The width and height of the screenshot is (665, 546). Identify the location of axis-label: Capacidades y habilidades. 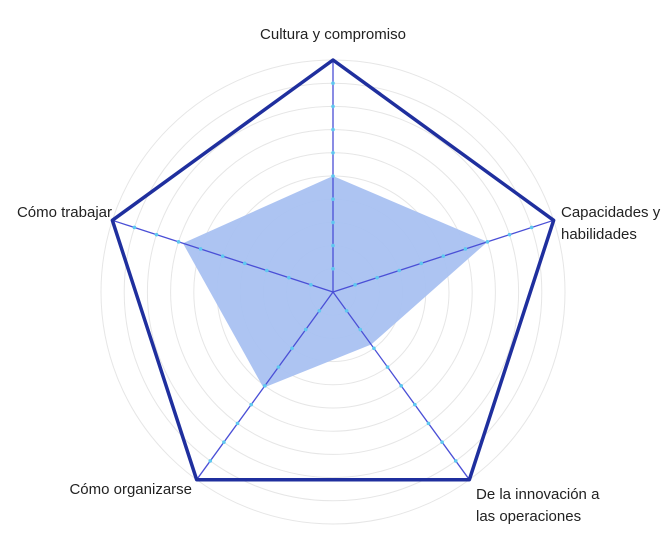
(611, 223).